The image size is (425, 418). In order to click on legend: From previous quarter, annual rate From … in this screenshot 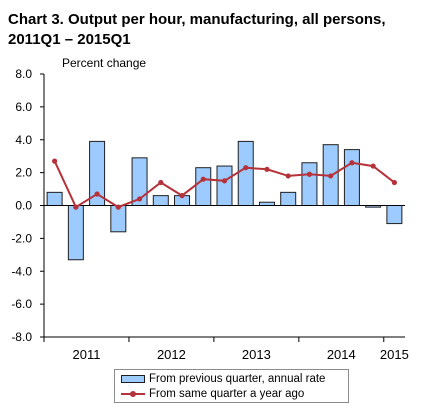, I will do `click(231, 386)`.